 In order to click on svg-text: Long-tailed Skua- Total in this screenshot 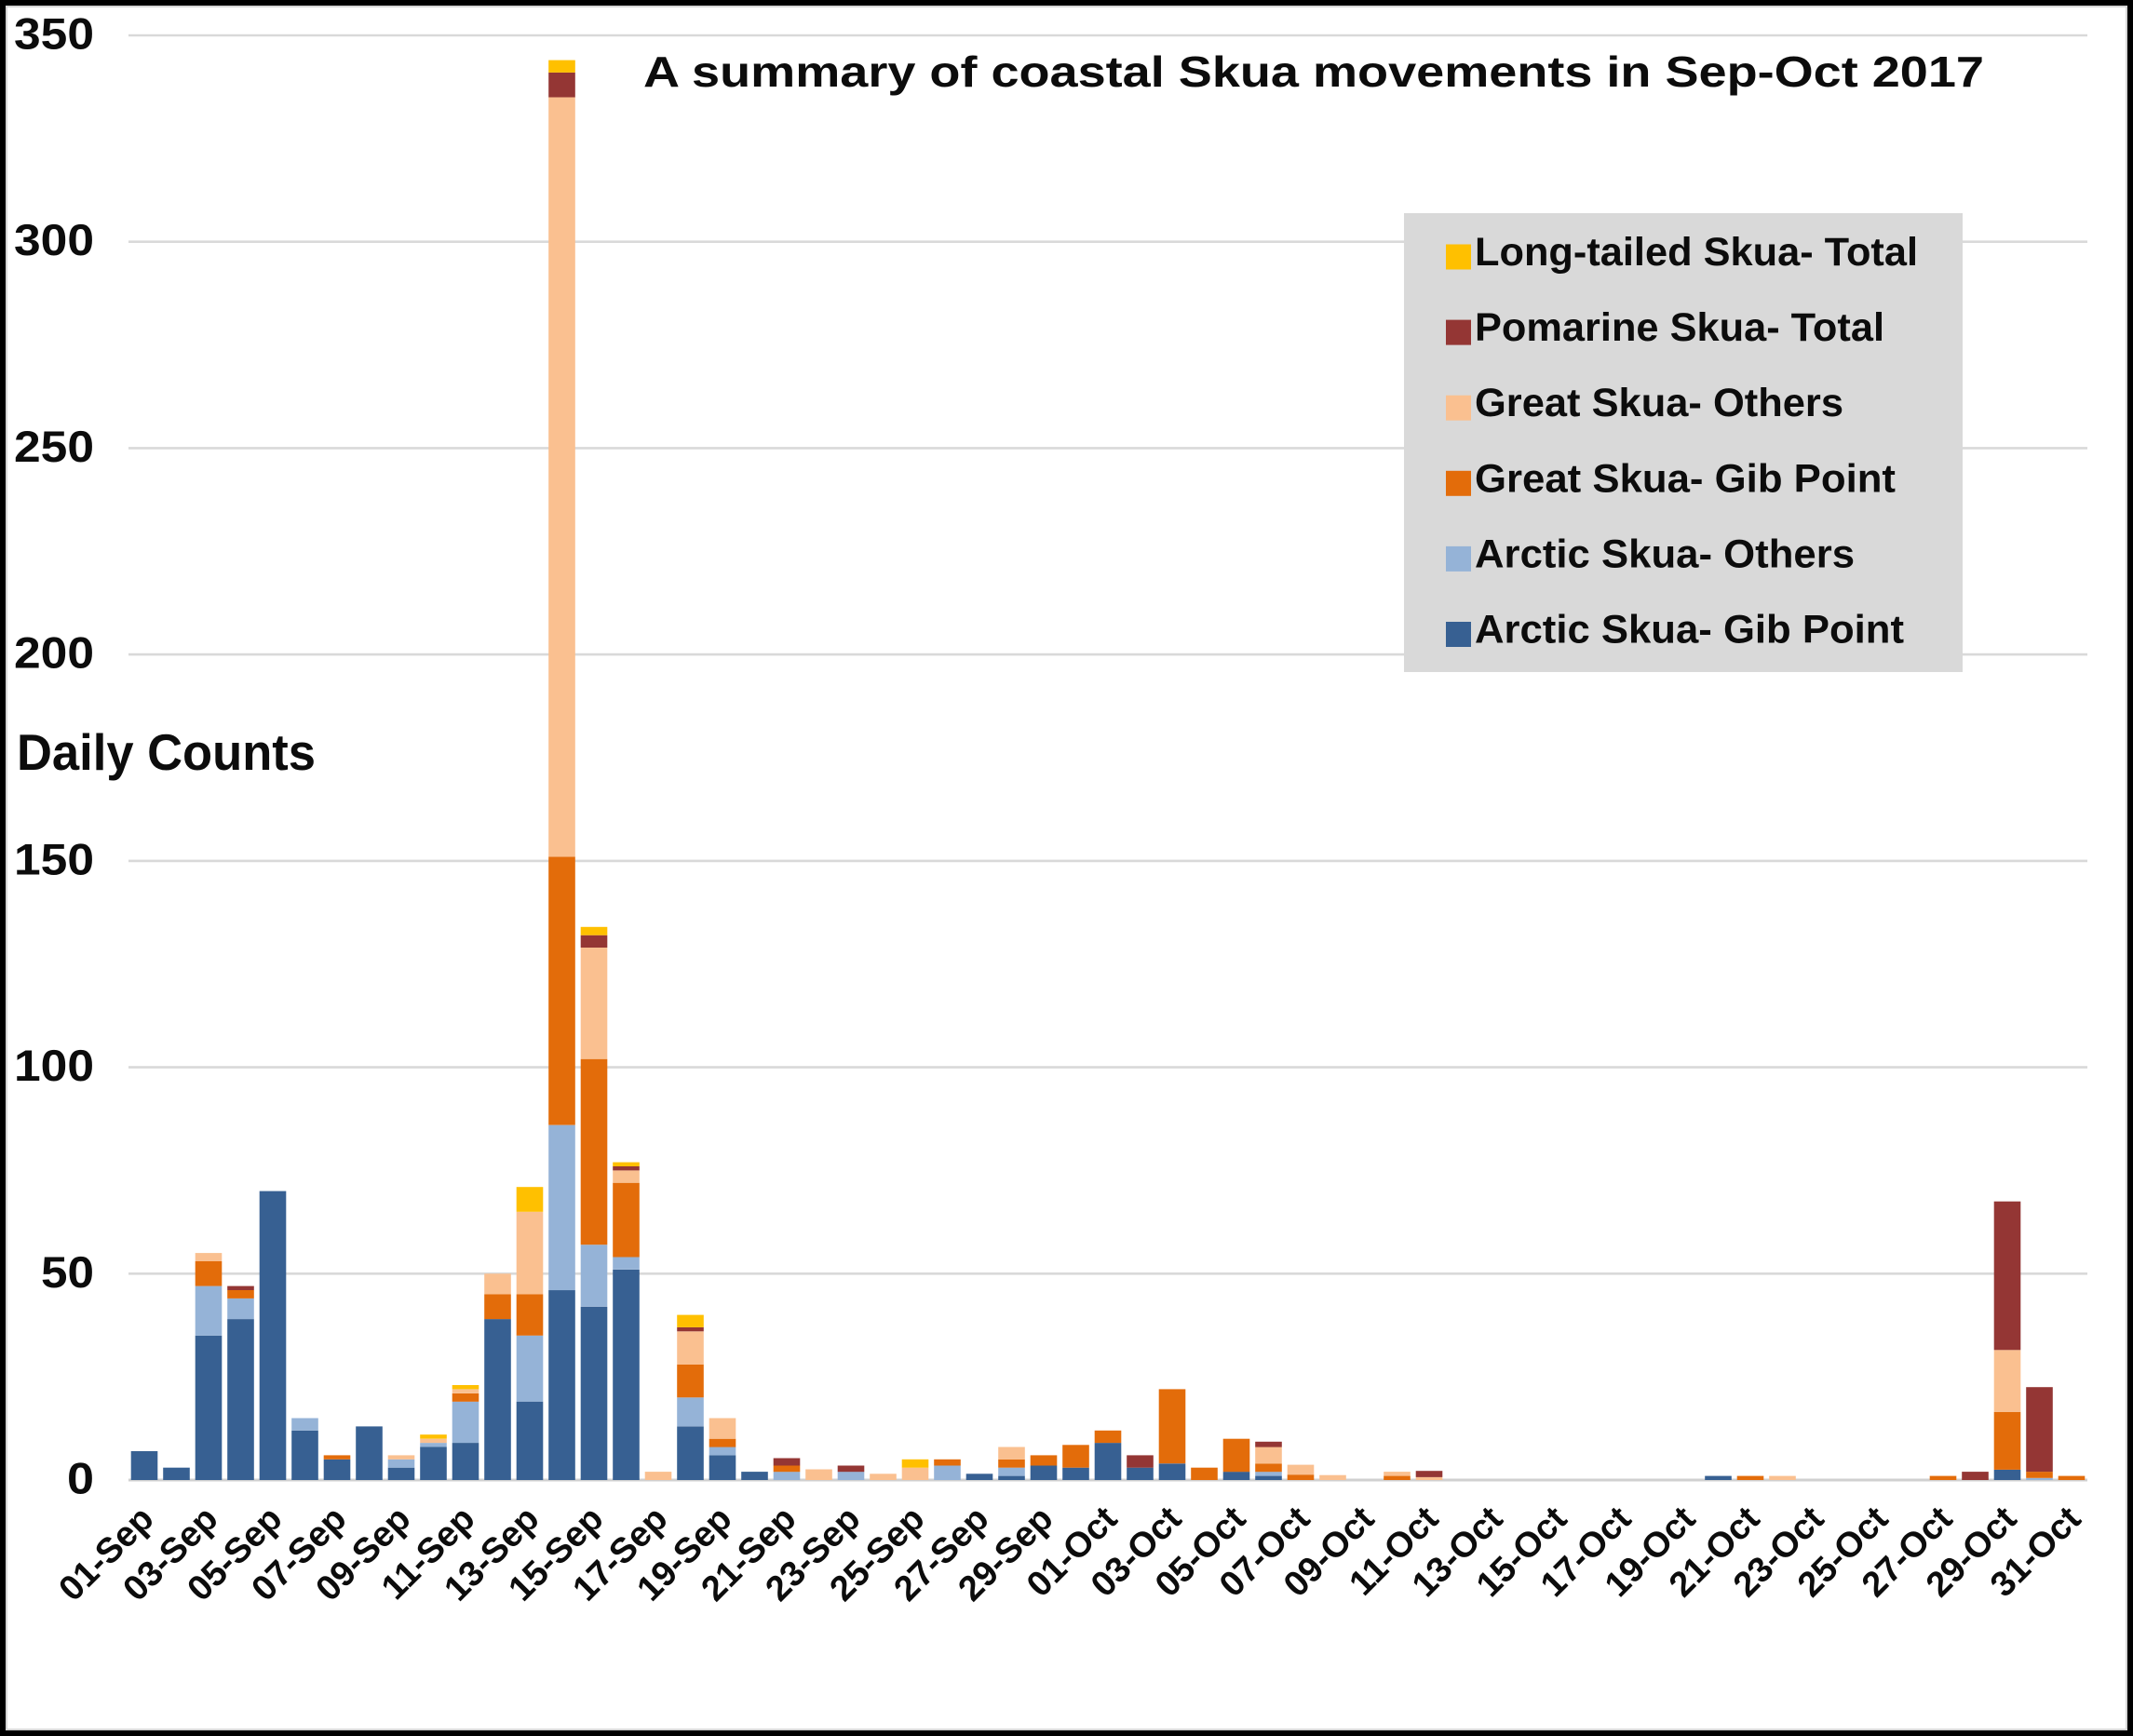, I will do `click(1696, 253)`.